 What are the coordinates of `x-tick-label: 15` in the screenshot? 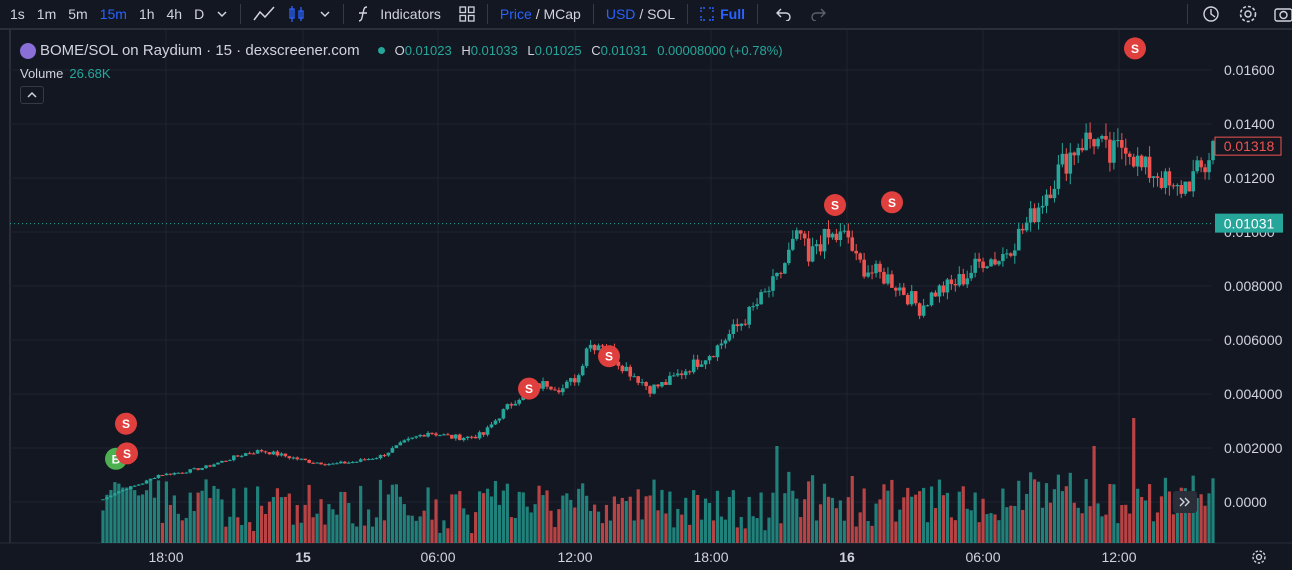 It's located at (303, 557).